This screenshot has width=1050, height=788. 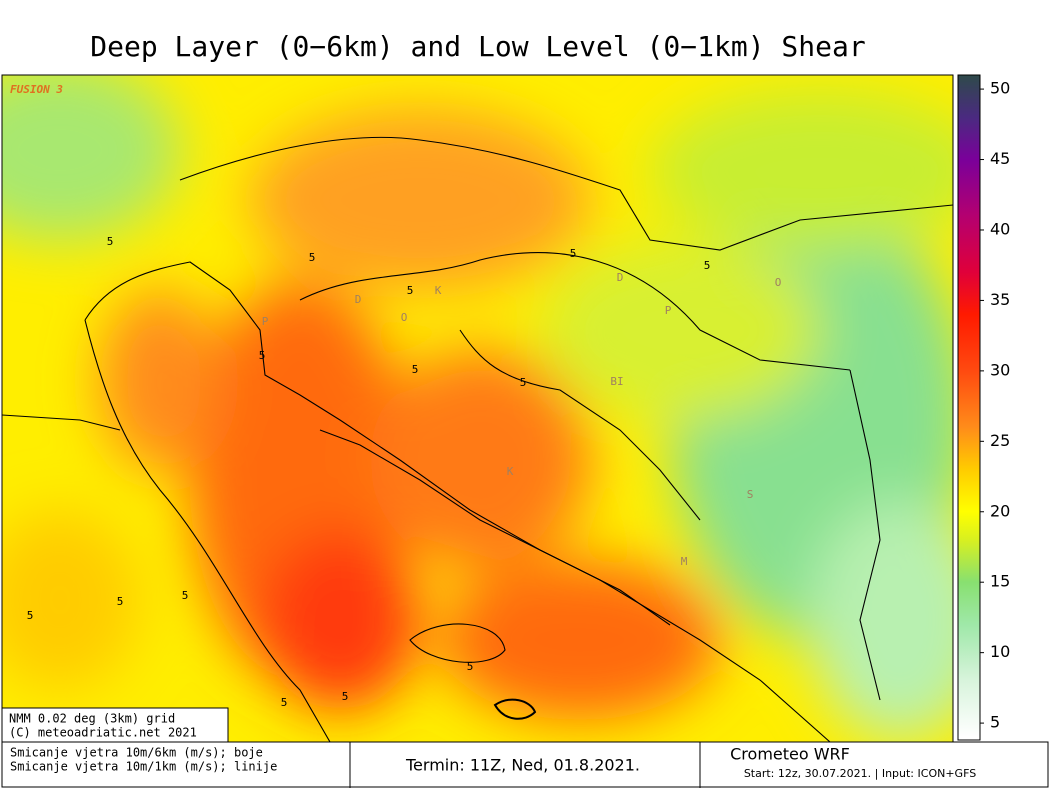 What do you see at coordinates (36, 89) in the screenshot?
I see `watermark: FUSION 3` at bounding box center [36, 89].